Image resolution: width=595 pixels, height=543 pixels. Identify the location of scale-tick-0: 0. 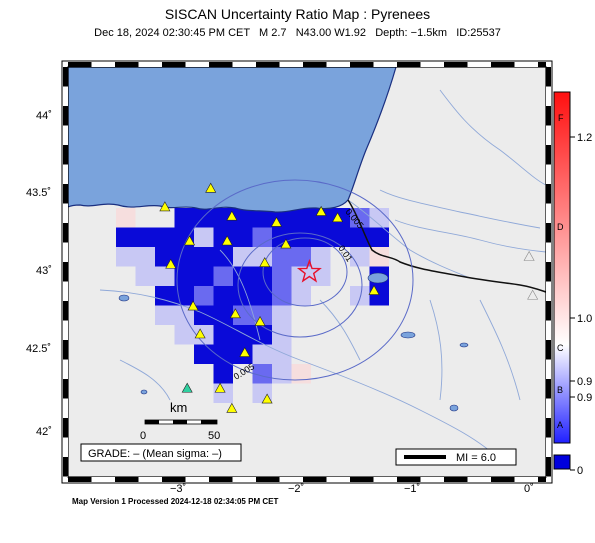
(143, 436).